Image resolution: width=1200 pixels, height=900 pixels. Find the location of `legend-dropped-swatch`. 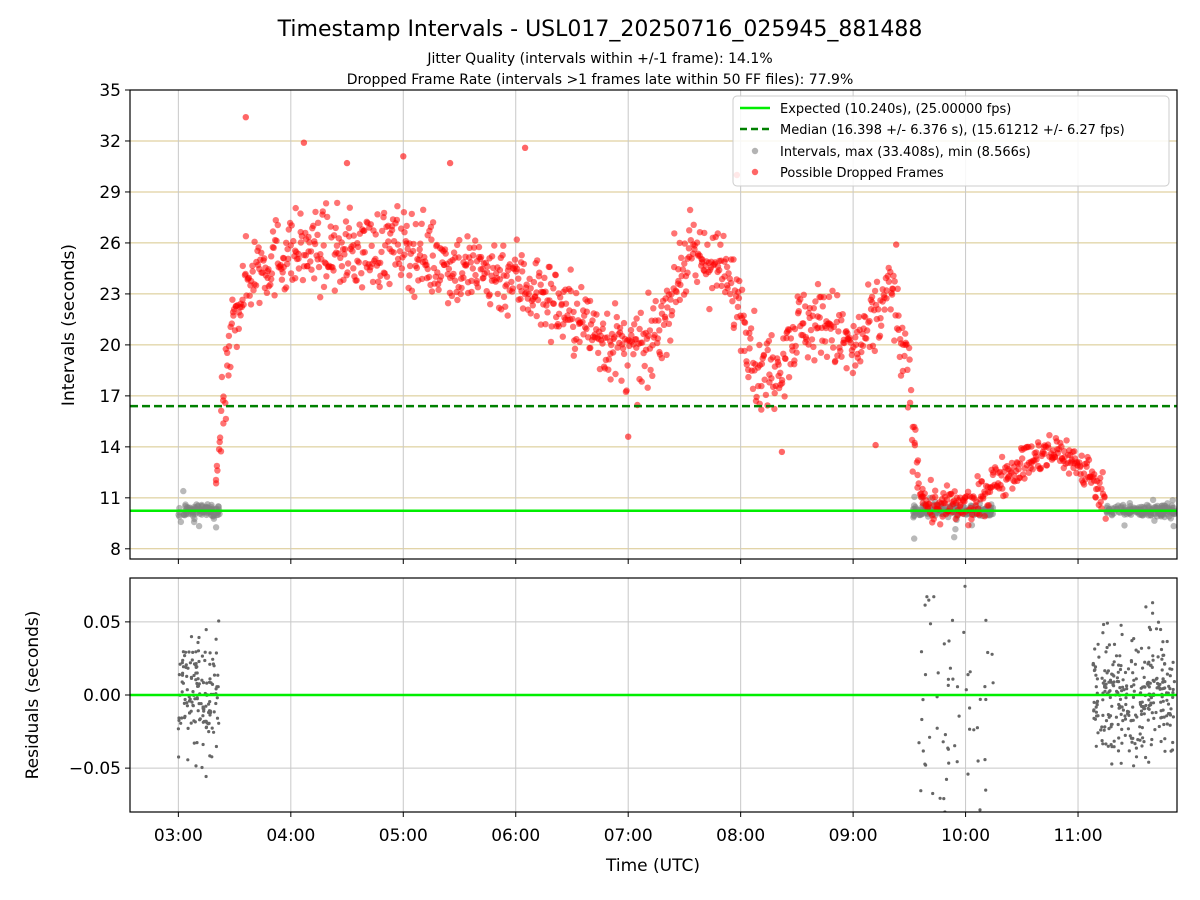

legend-dropped-swatch is located at coordinates (755, 172).